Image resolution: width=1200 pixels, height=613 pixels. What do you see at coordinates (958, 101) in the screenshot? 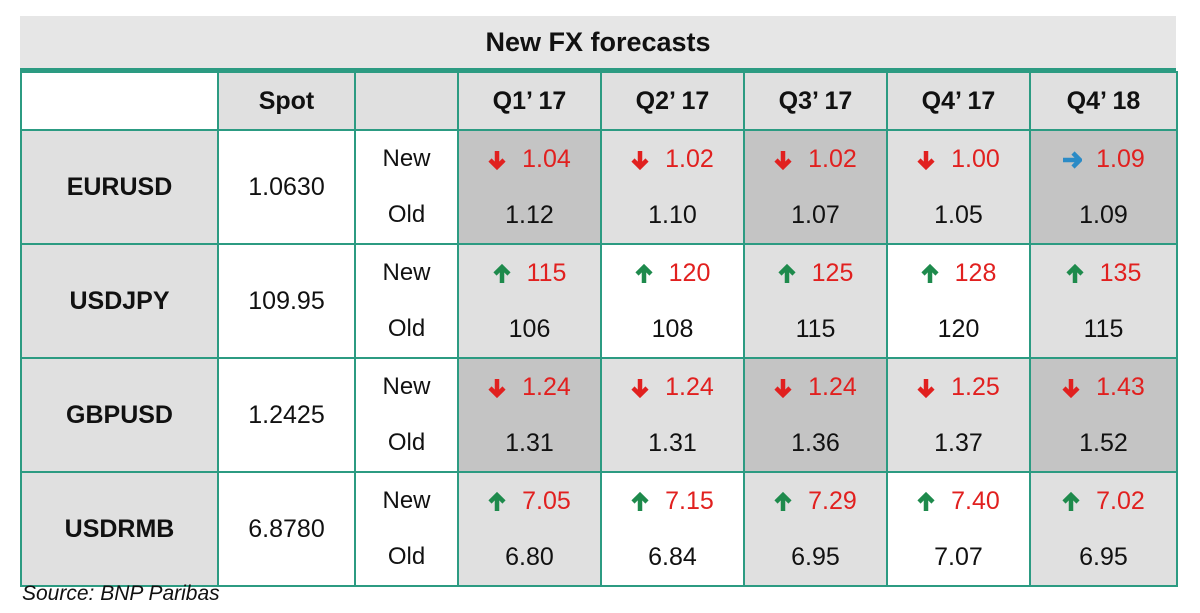
I see `header-cell-q4-17: Q4’ 17` at bounding box center [958, 101].